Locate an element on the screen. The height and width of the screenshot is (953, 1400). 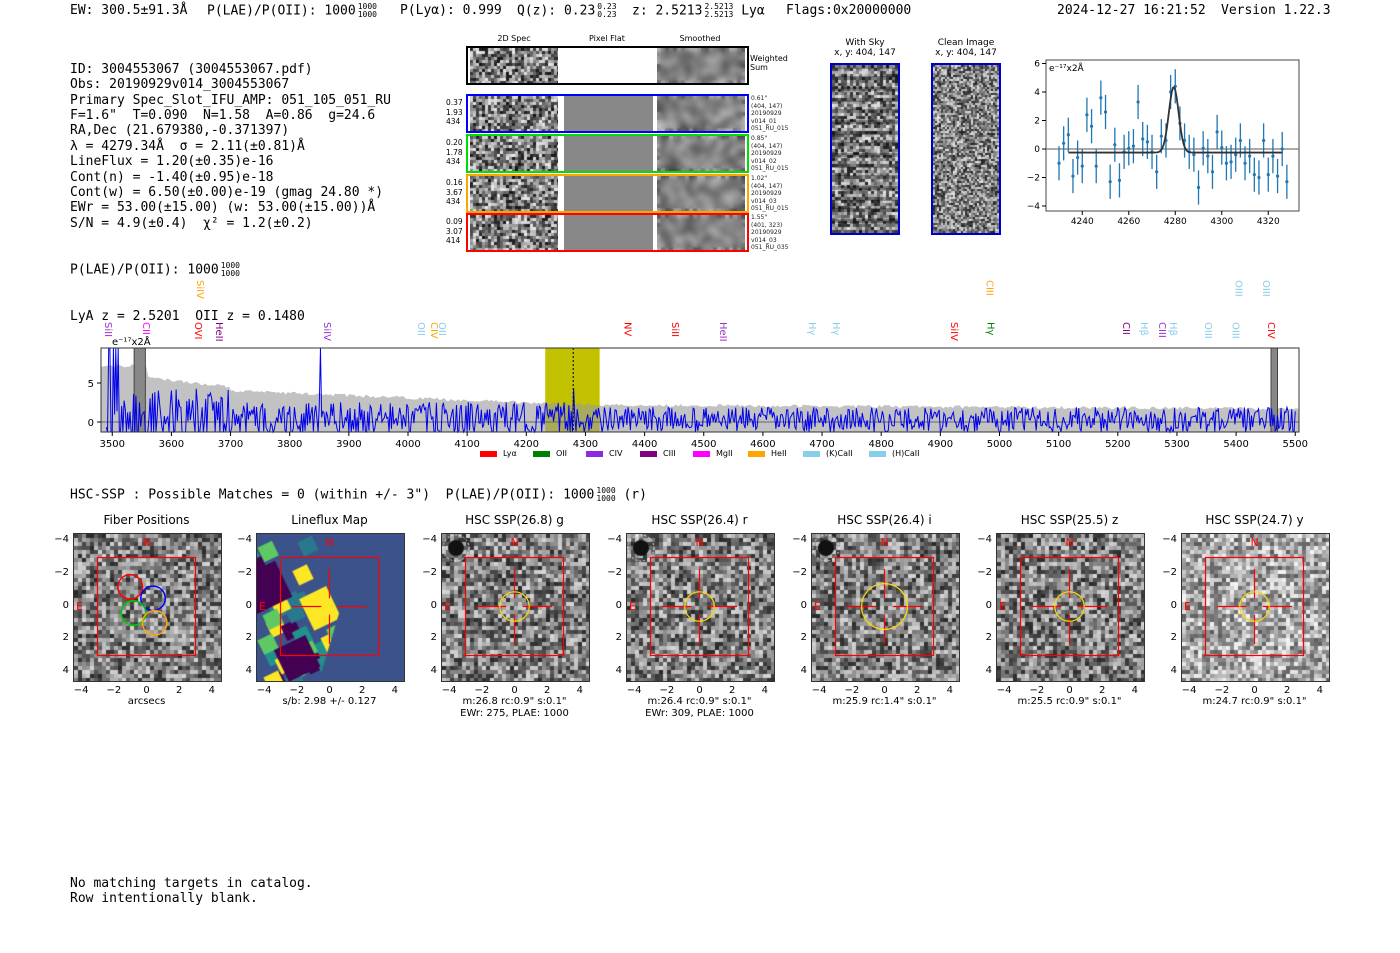
spectral-line-label: CIV is located at coordinates (1270, 330).